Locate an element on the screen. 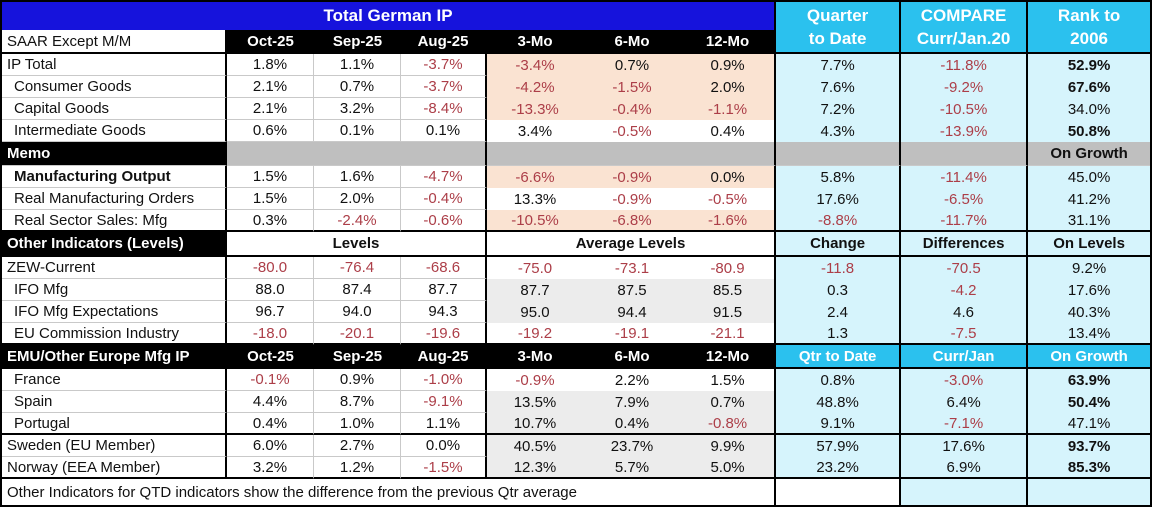  value-cell: -19.6 is located at coordinates (444, 334).